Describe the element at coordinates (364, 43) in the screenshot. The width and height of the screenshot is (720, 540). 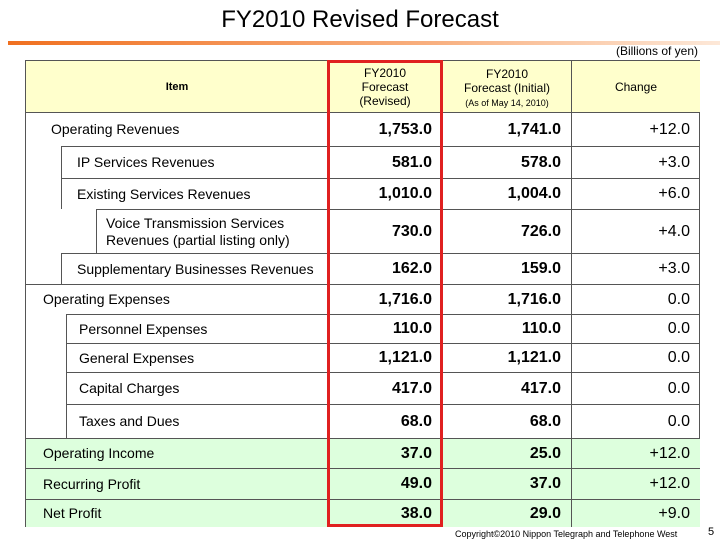
I see `title-rule` at that location.